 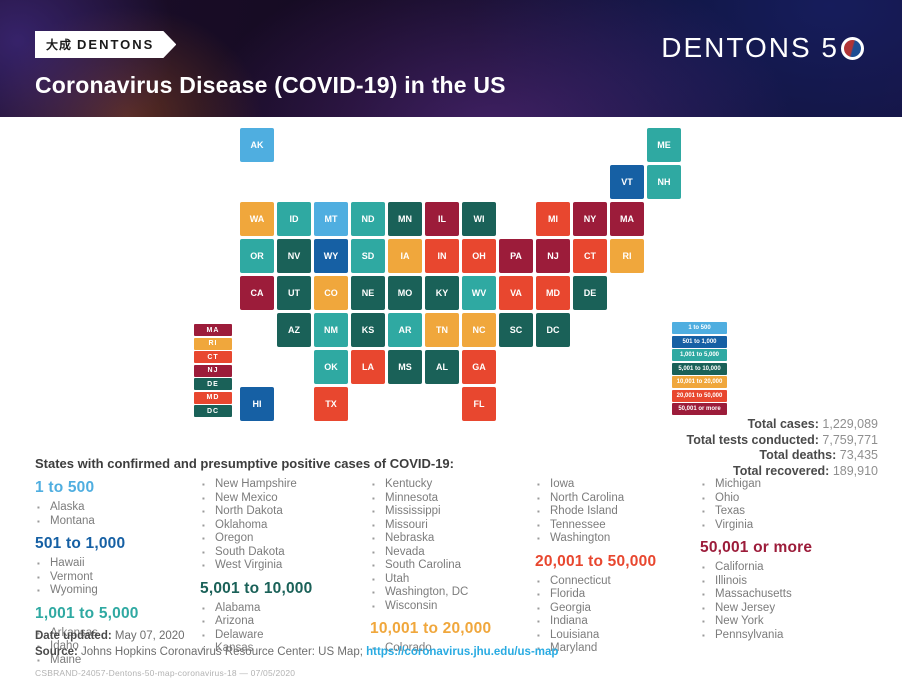 I want to click on state-list-item: Mississippi, so click(x=452, y=512).